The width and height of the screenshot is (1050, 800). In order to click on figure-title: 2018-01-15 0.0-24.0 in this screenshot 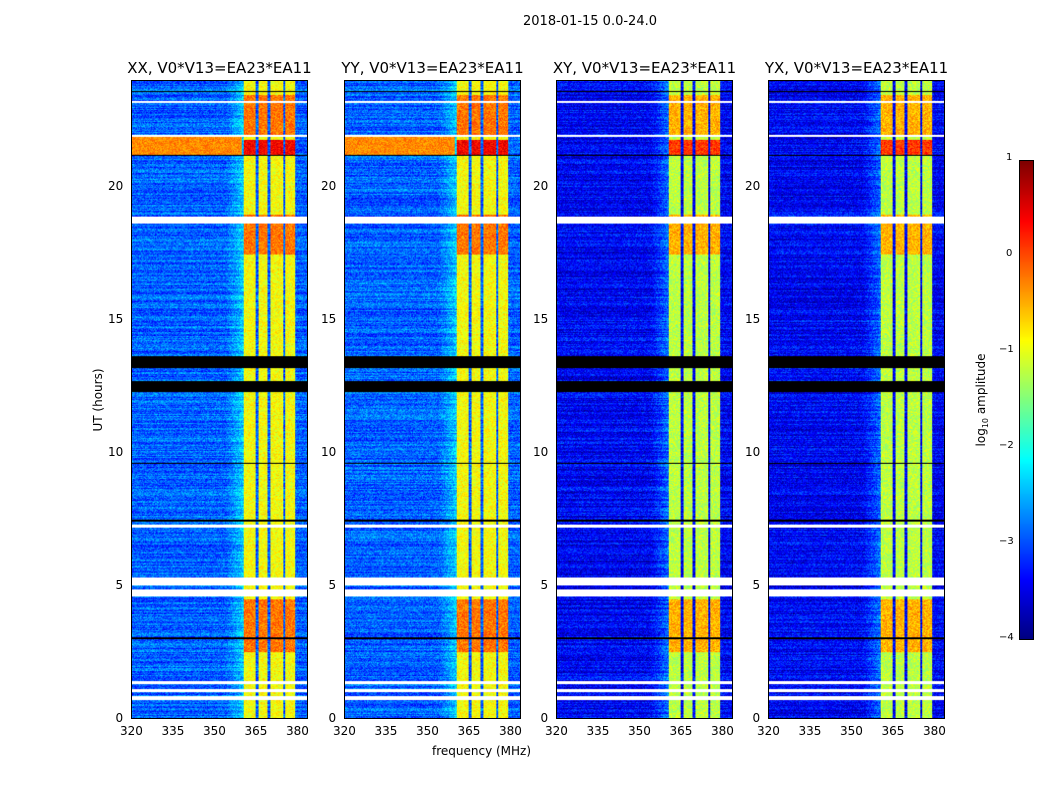, I will do `click(590, 21)`.